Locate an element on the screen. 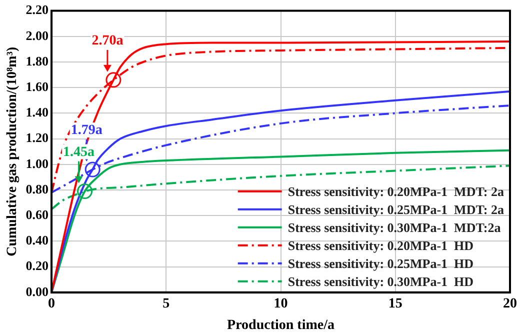 Image resolution: width=520 pixels, height=336 pixels. legend-label: Stress sensitivity: 0.30MPa-1 MDT:2a is located at coordinates (395, 227).